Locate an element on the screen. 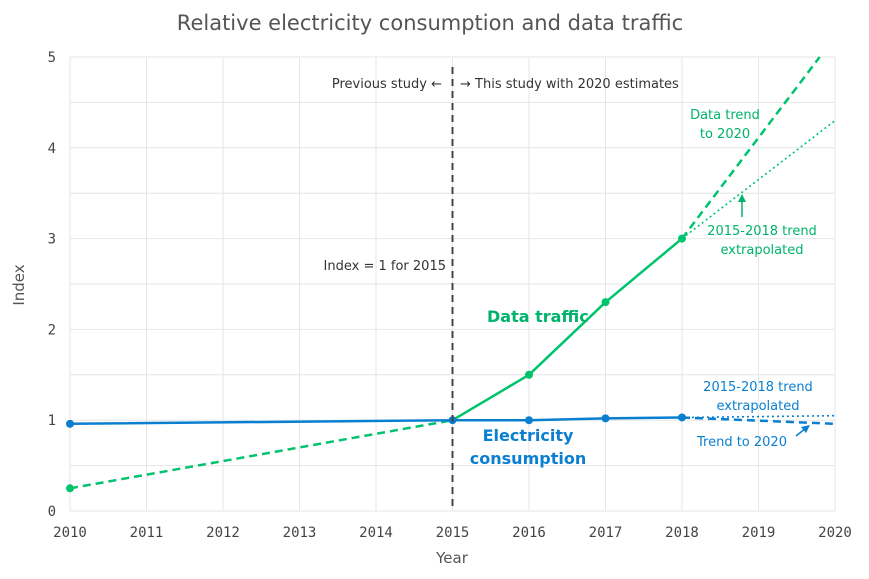  x-tick-label: 2010 is located at coordinates (70, 533).